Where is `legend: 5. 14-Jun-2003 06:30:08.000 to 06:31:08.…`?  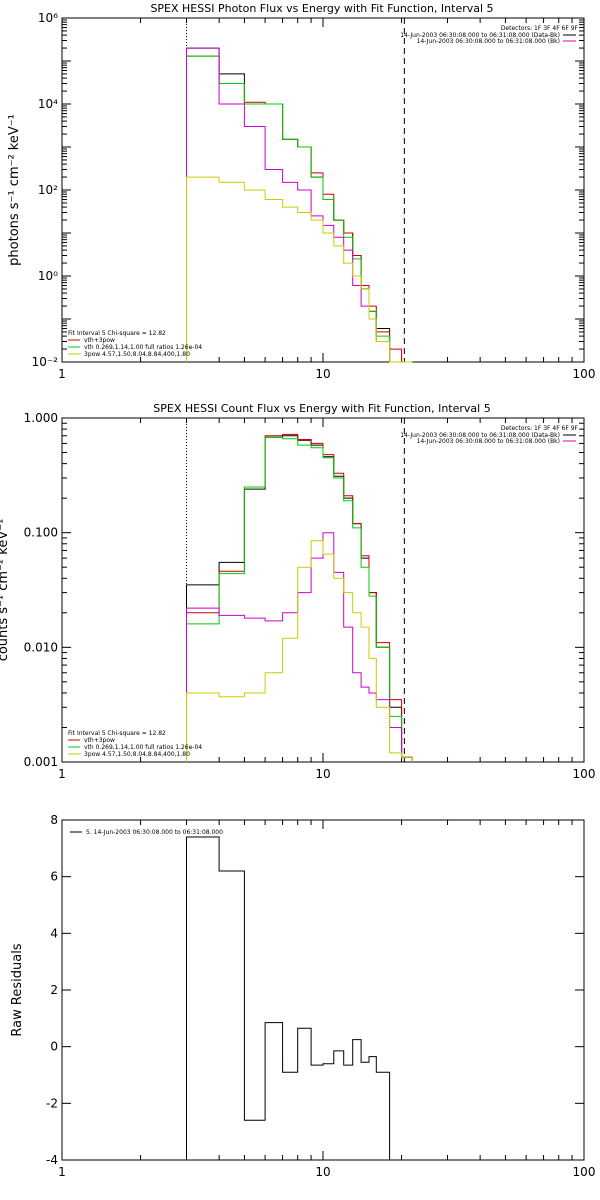
legend: 5. 14-Jun-2003 06:30:08.000 to 06:31:08.… is located at coordinates (146, 832).